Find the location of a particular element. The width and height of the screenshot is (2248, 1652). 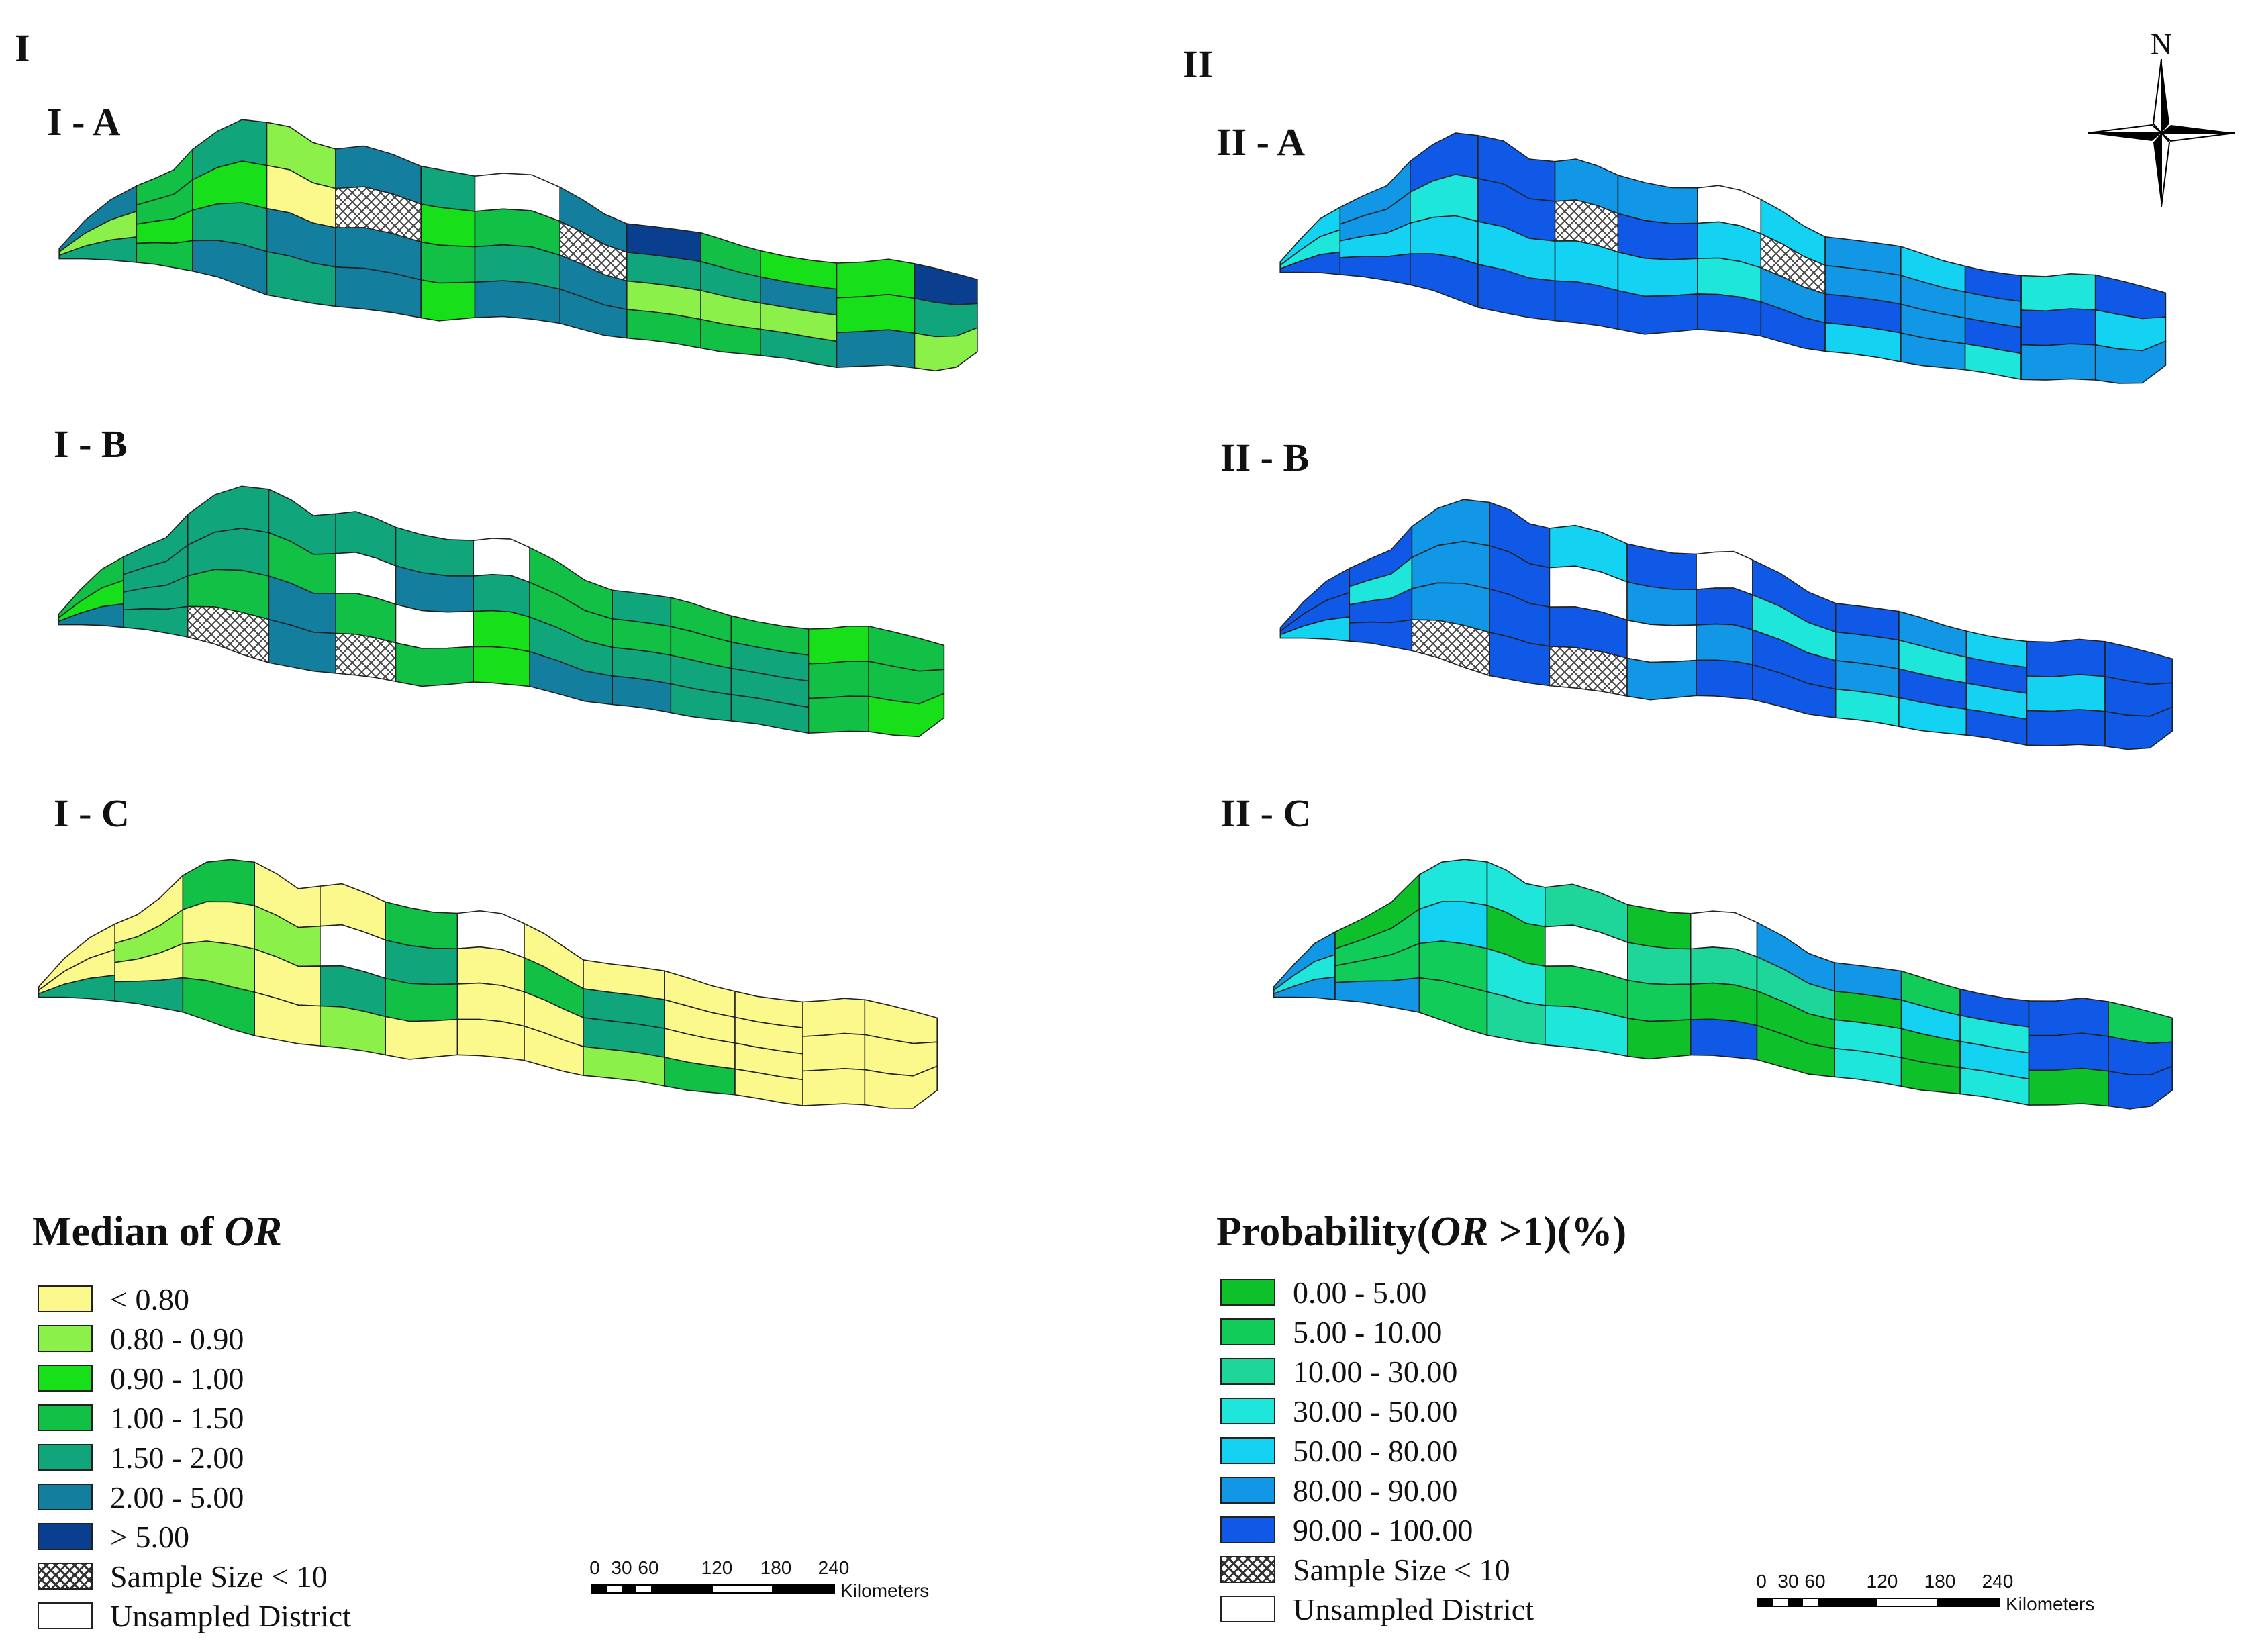

map-ii-a is located at coordinates (1723, 258).